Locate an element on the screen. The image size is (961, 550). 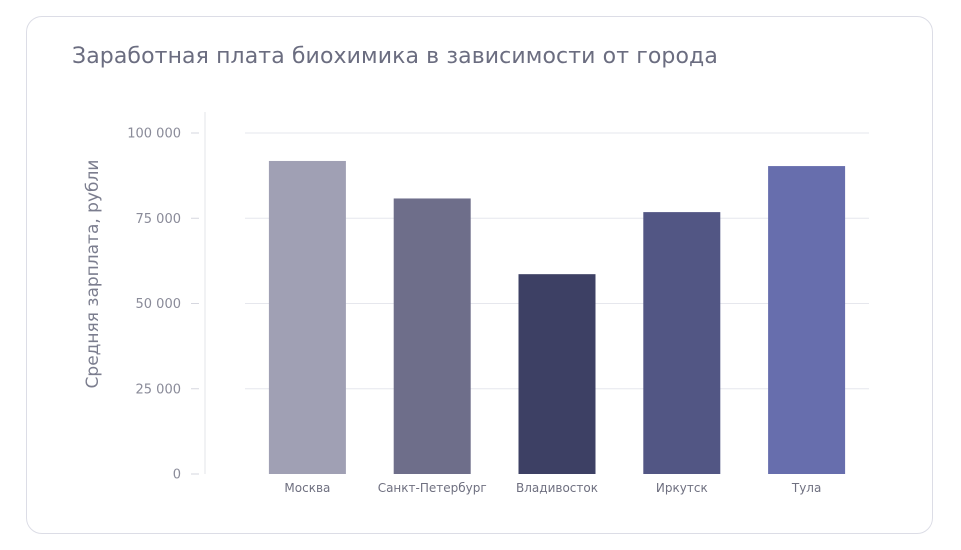
y-tick-label: 50 000 is located at coordinates (159, 304).